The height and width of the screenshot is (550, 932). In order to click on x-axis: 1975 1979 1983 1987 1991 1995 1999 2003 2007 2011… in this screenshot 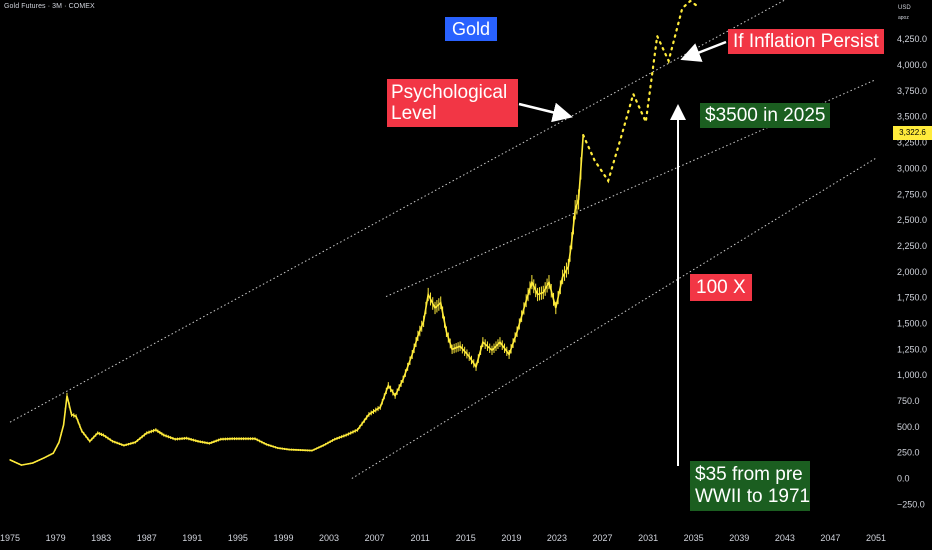, I will do `click(443, 538)`.